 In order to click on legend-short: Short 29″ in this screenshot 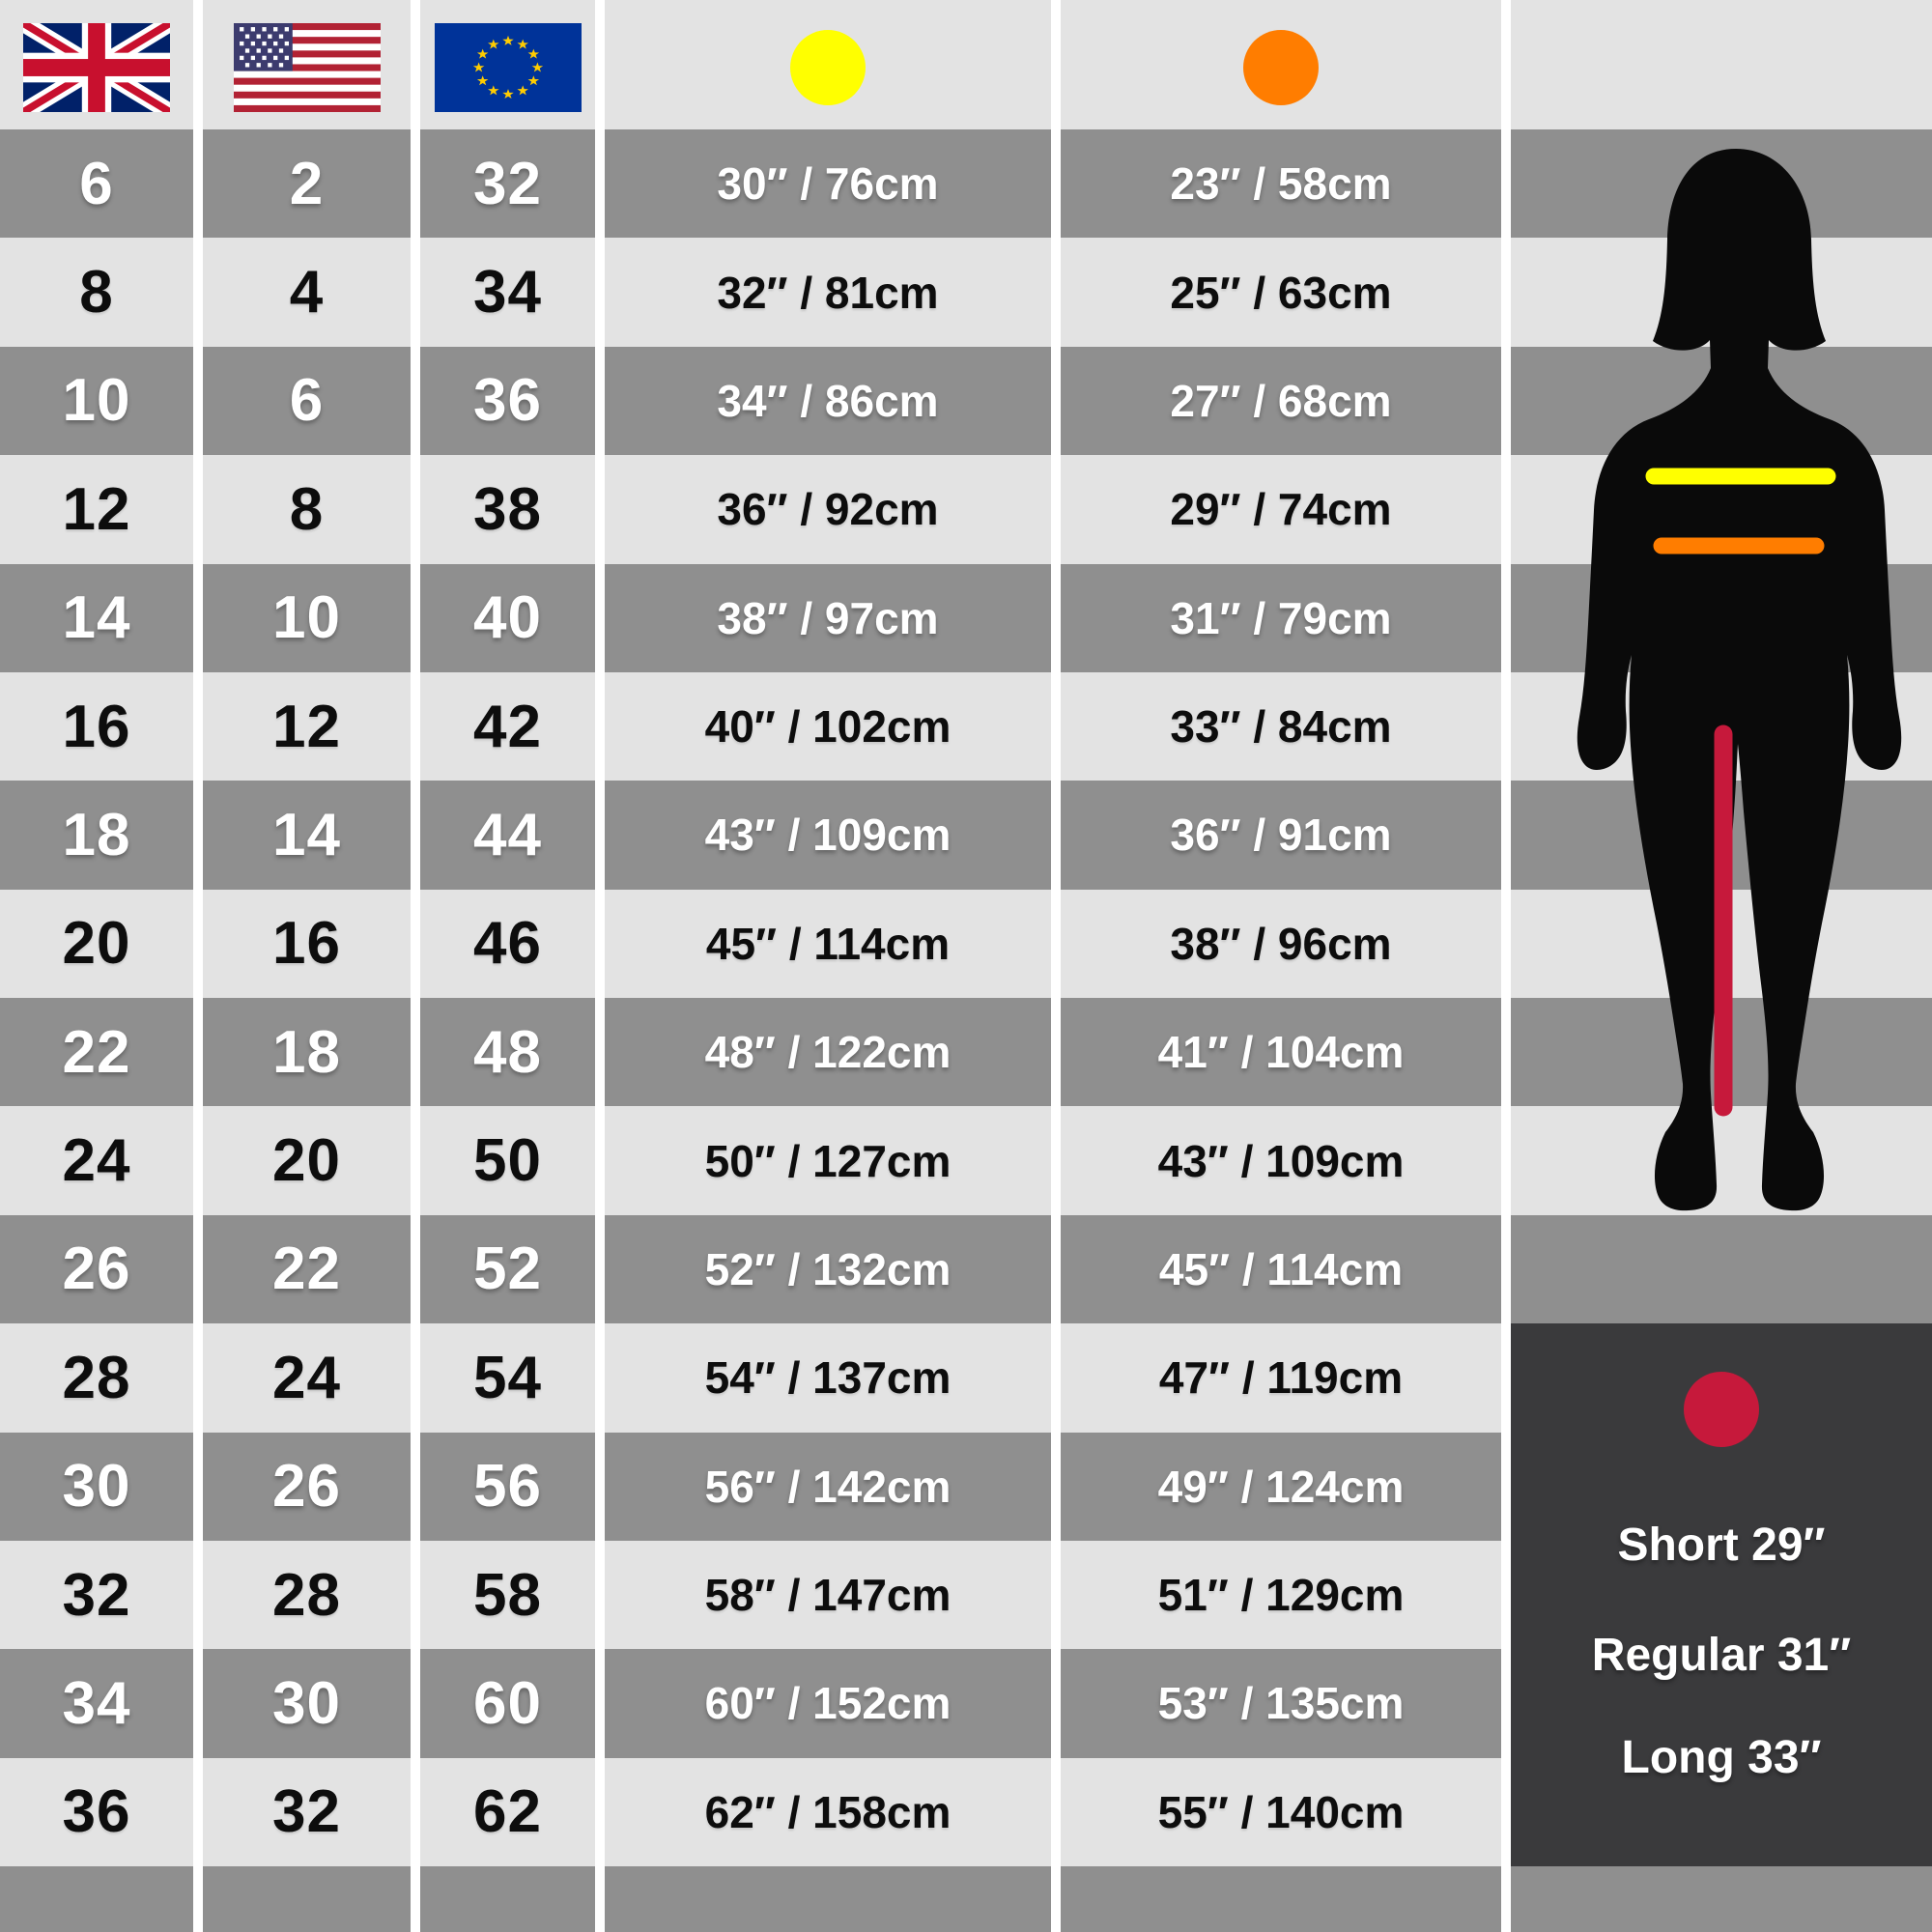, I will do `click(1721, 1546)`.